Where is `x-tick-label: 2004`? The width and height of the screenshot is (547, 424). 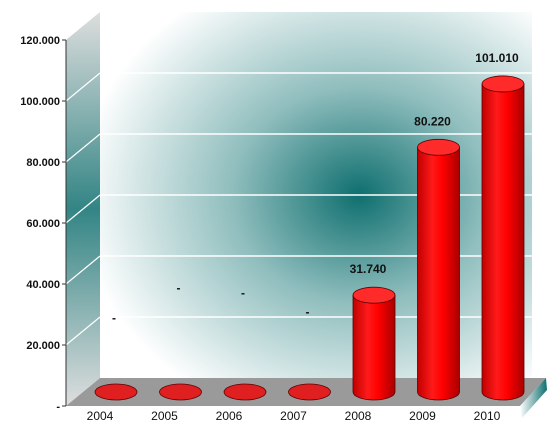 x-tick-label: 2004 is located at coordinates (100, 416).